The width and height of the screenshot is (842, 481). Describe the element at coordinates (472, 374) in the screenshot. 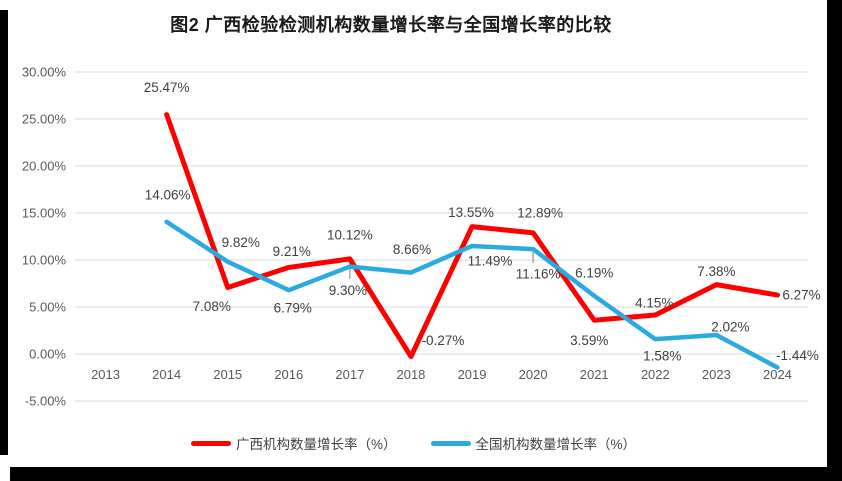

I see `x-tick-label: 2019` at that location.